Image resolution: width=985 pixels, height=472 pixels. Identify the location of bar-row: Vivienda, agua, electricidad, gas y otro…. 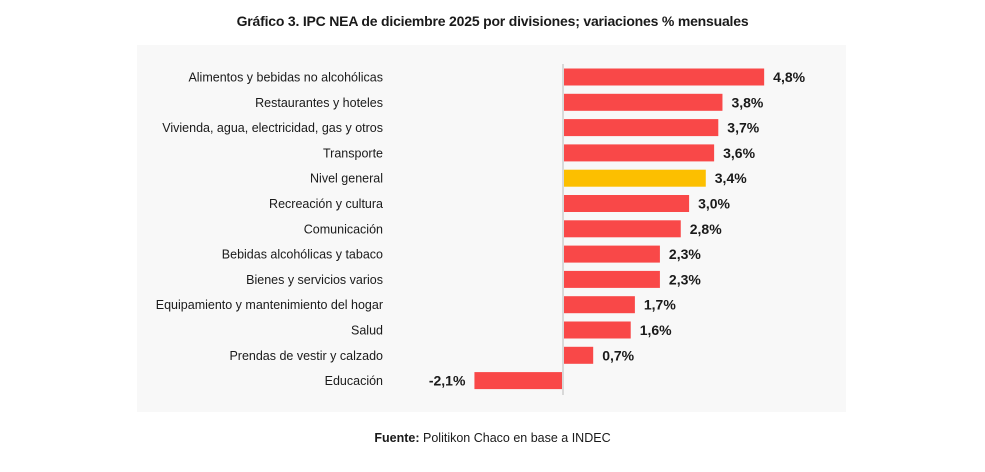
(461, 128).